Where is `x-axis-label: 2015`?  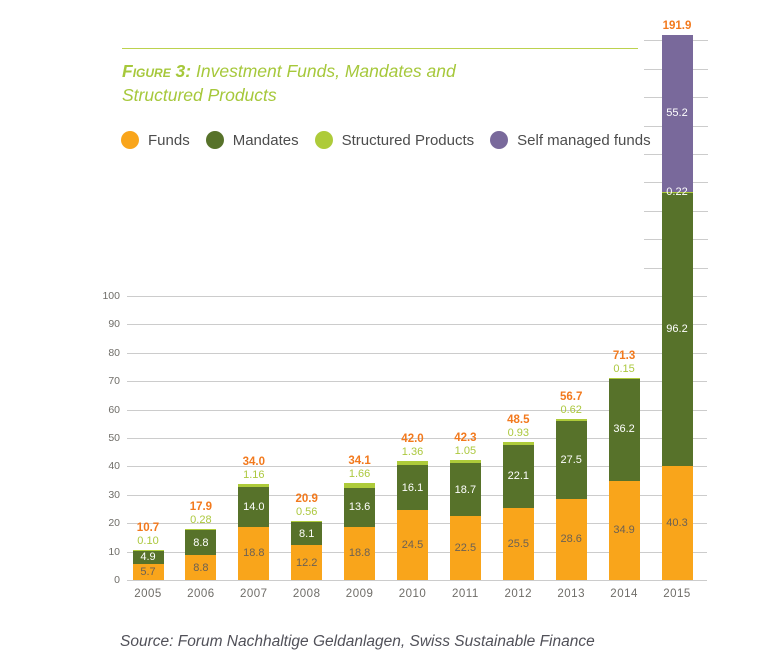 x-axis-label: 2015 is located at coordinates (677, 594).